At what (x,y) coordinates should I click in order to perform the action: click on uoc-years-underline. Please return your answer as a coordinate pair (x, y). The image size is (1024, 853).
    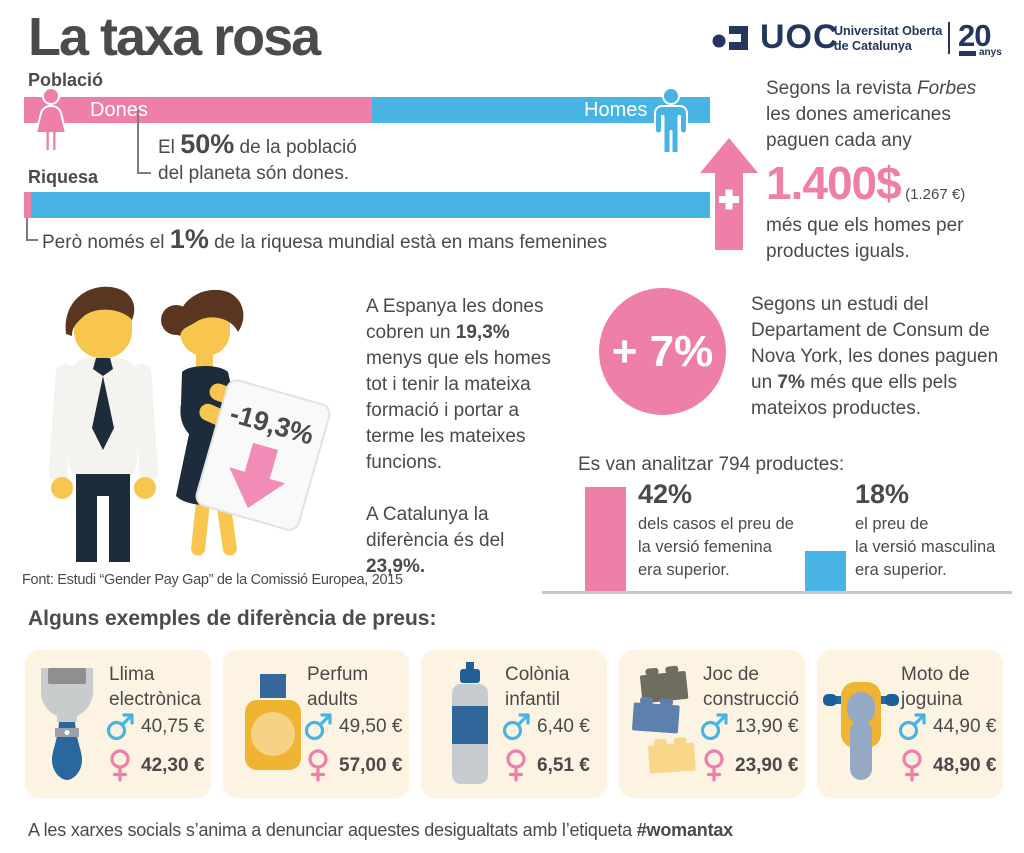
    Looking at the image, I should click on (967, 53).